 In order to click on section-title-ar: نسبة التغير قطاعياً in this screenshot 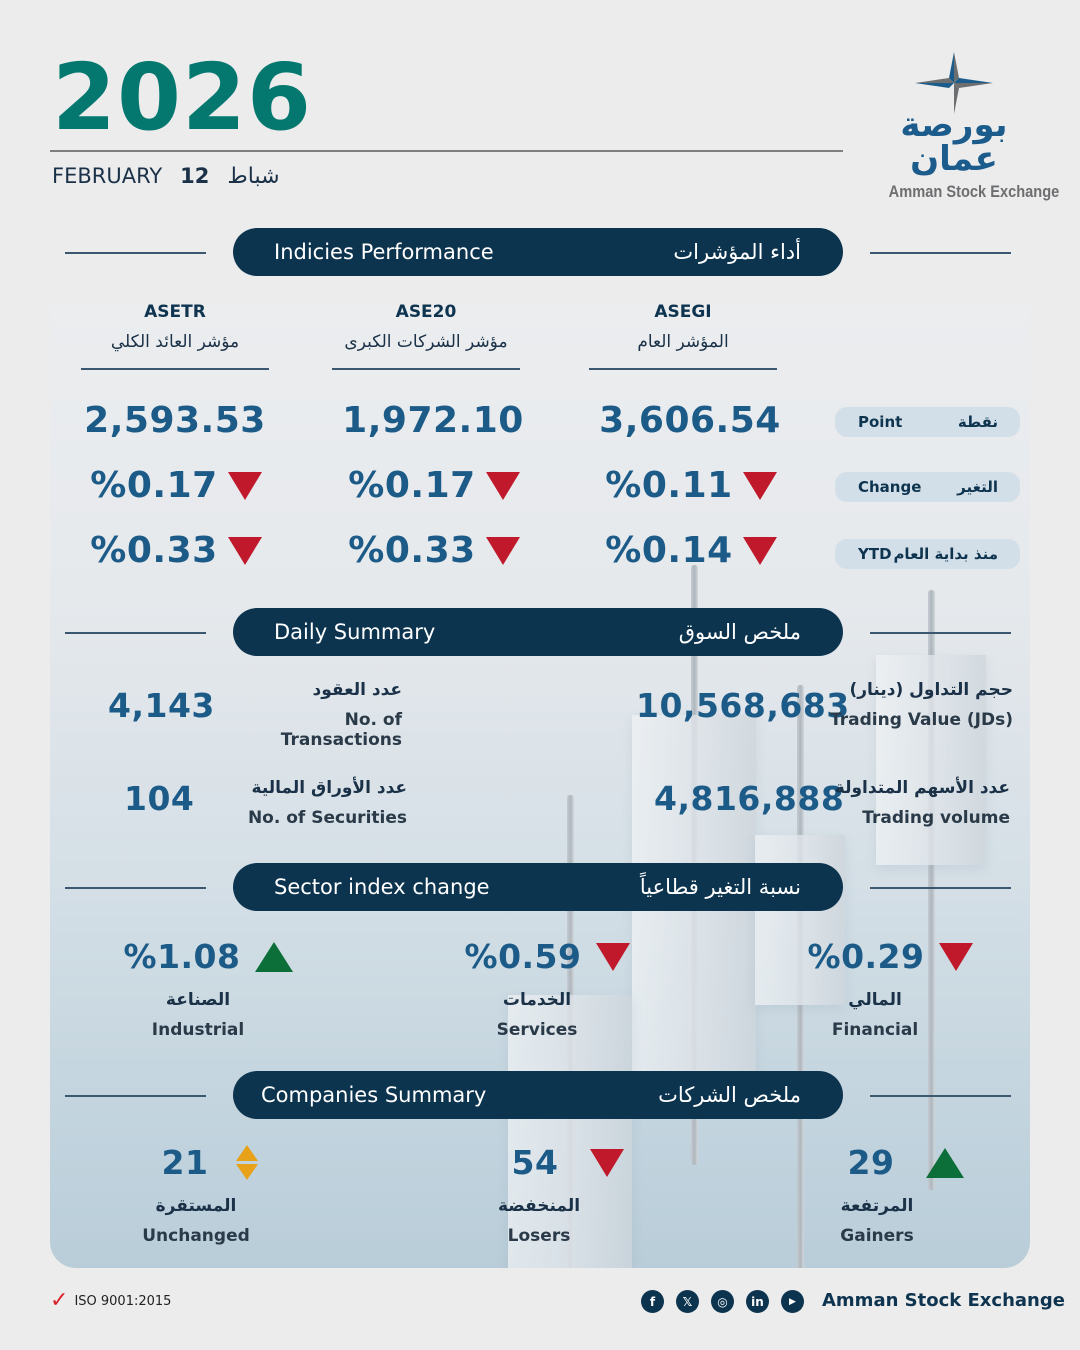, I will do `click(720, 887)`.